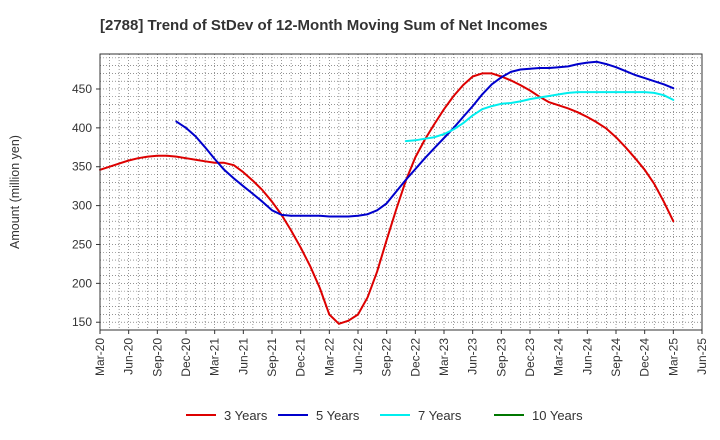  Describe the element at coordinates (645, 357) in the screenshot. I see `x-tick-label: Dec-24` at that location.